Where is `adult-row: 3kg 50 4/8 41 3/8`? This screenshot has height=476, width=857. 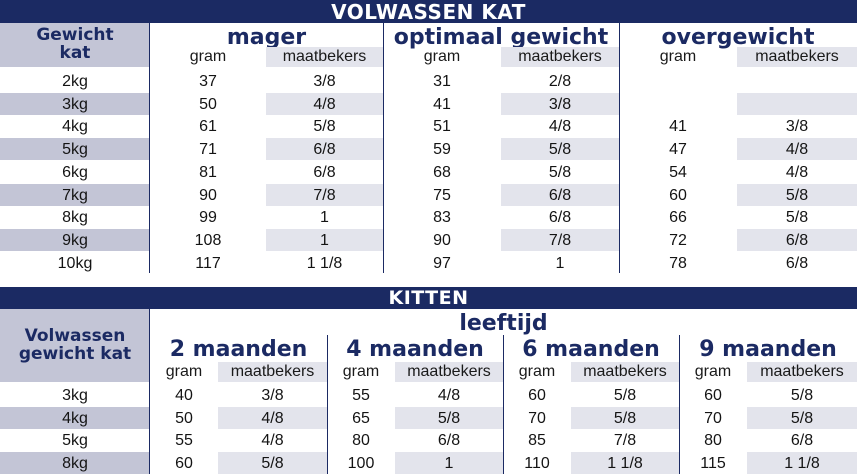 adult-row: 3kg 50 4/8 41 3/8 is located at coordinates (428, 103).